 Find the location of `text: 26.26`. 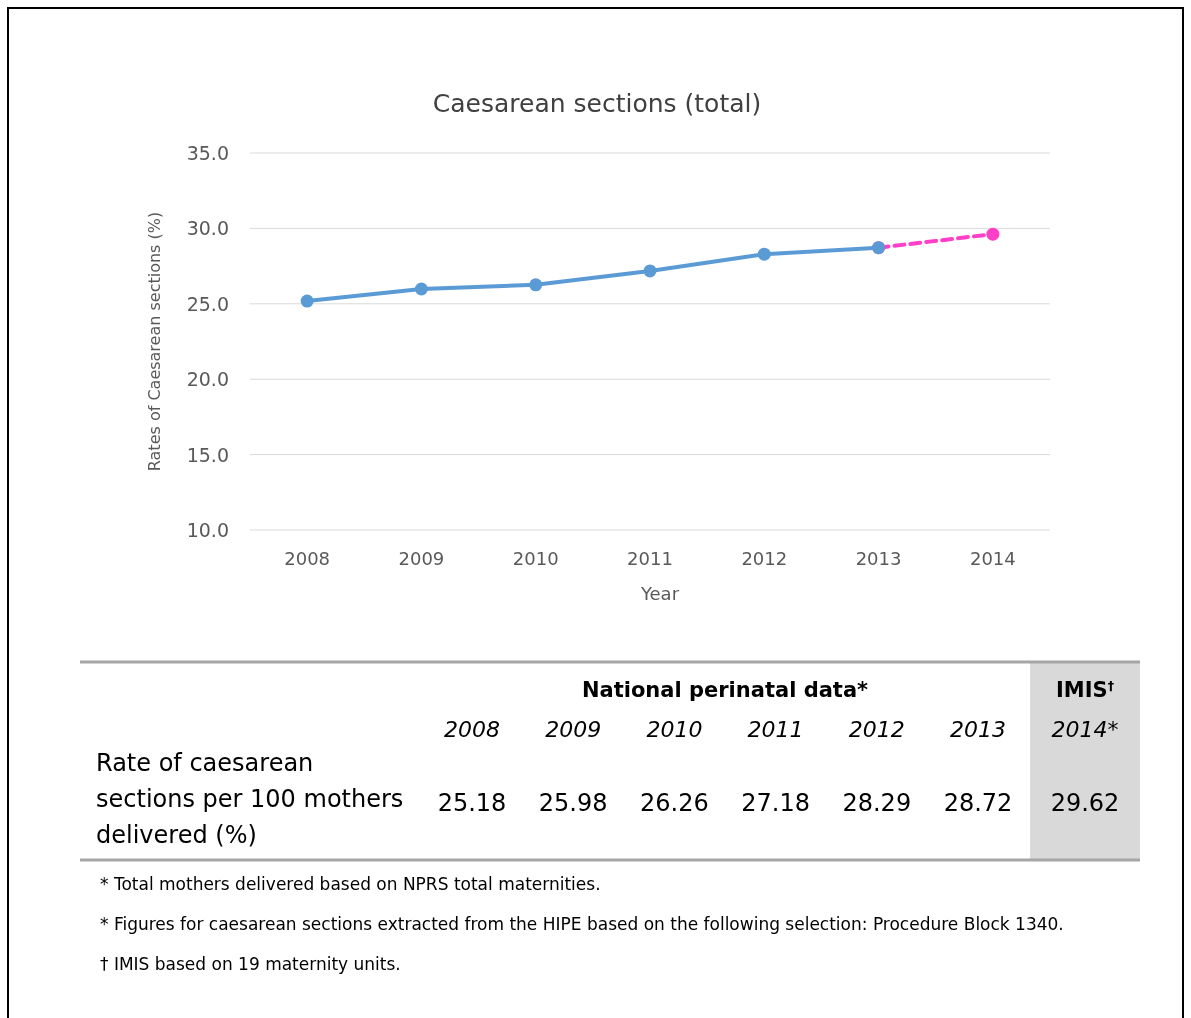

text: 26.26 is located at coordinates (674, 803).